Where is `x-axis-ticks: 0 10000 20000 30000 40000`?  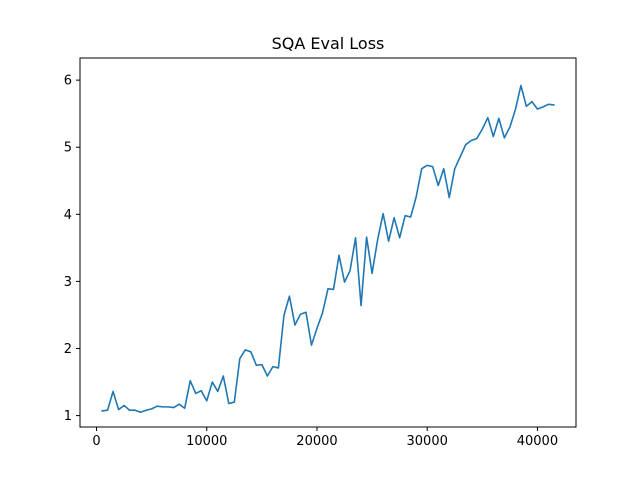
x-axis-ticks: 0 10000 20000 30000 40000 is located at coordinates (325, 438).